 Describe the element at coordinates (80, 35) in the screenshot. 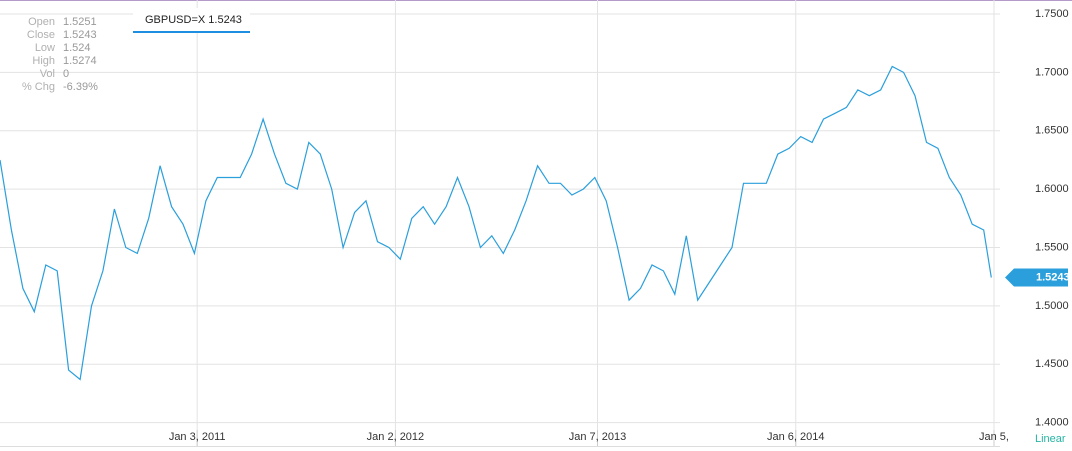

I see `info-value: 1.5243` at that location.